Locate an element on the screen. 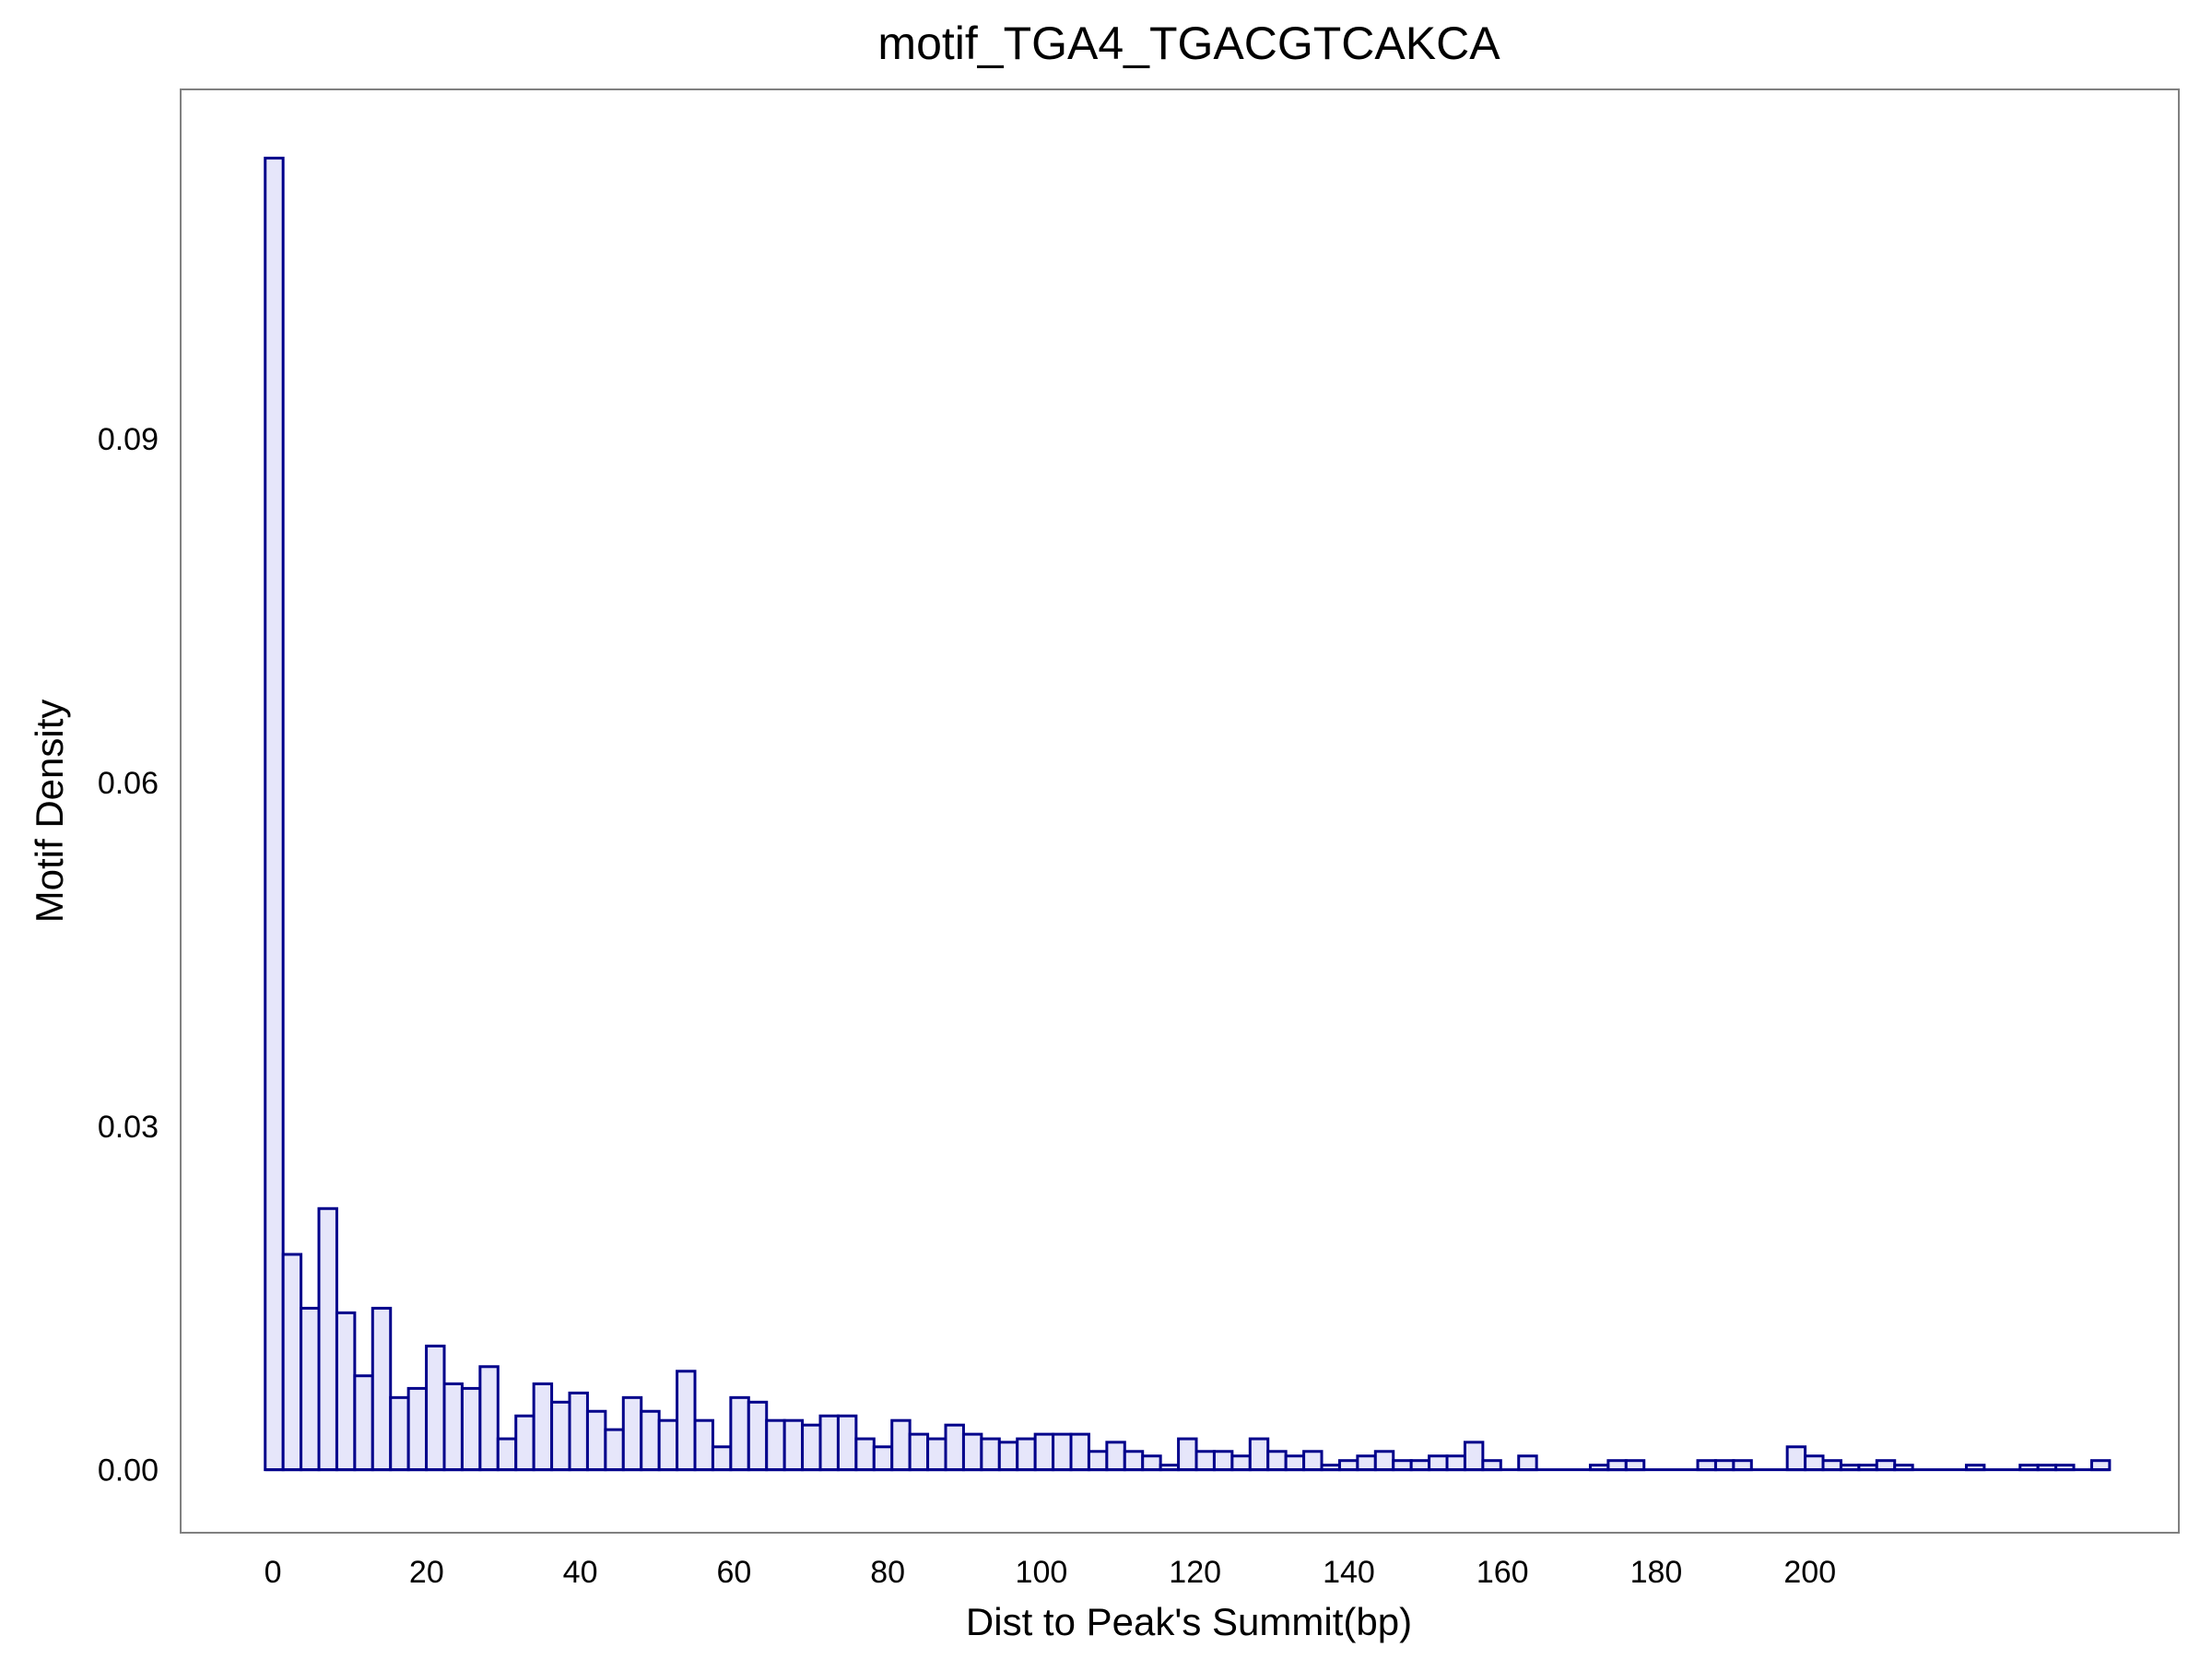 This screenshot has width=2212, height=1659. x-tick-label: 60 is located at coordinates (733, 1572).